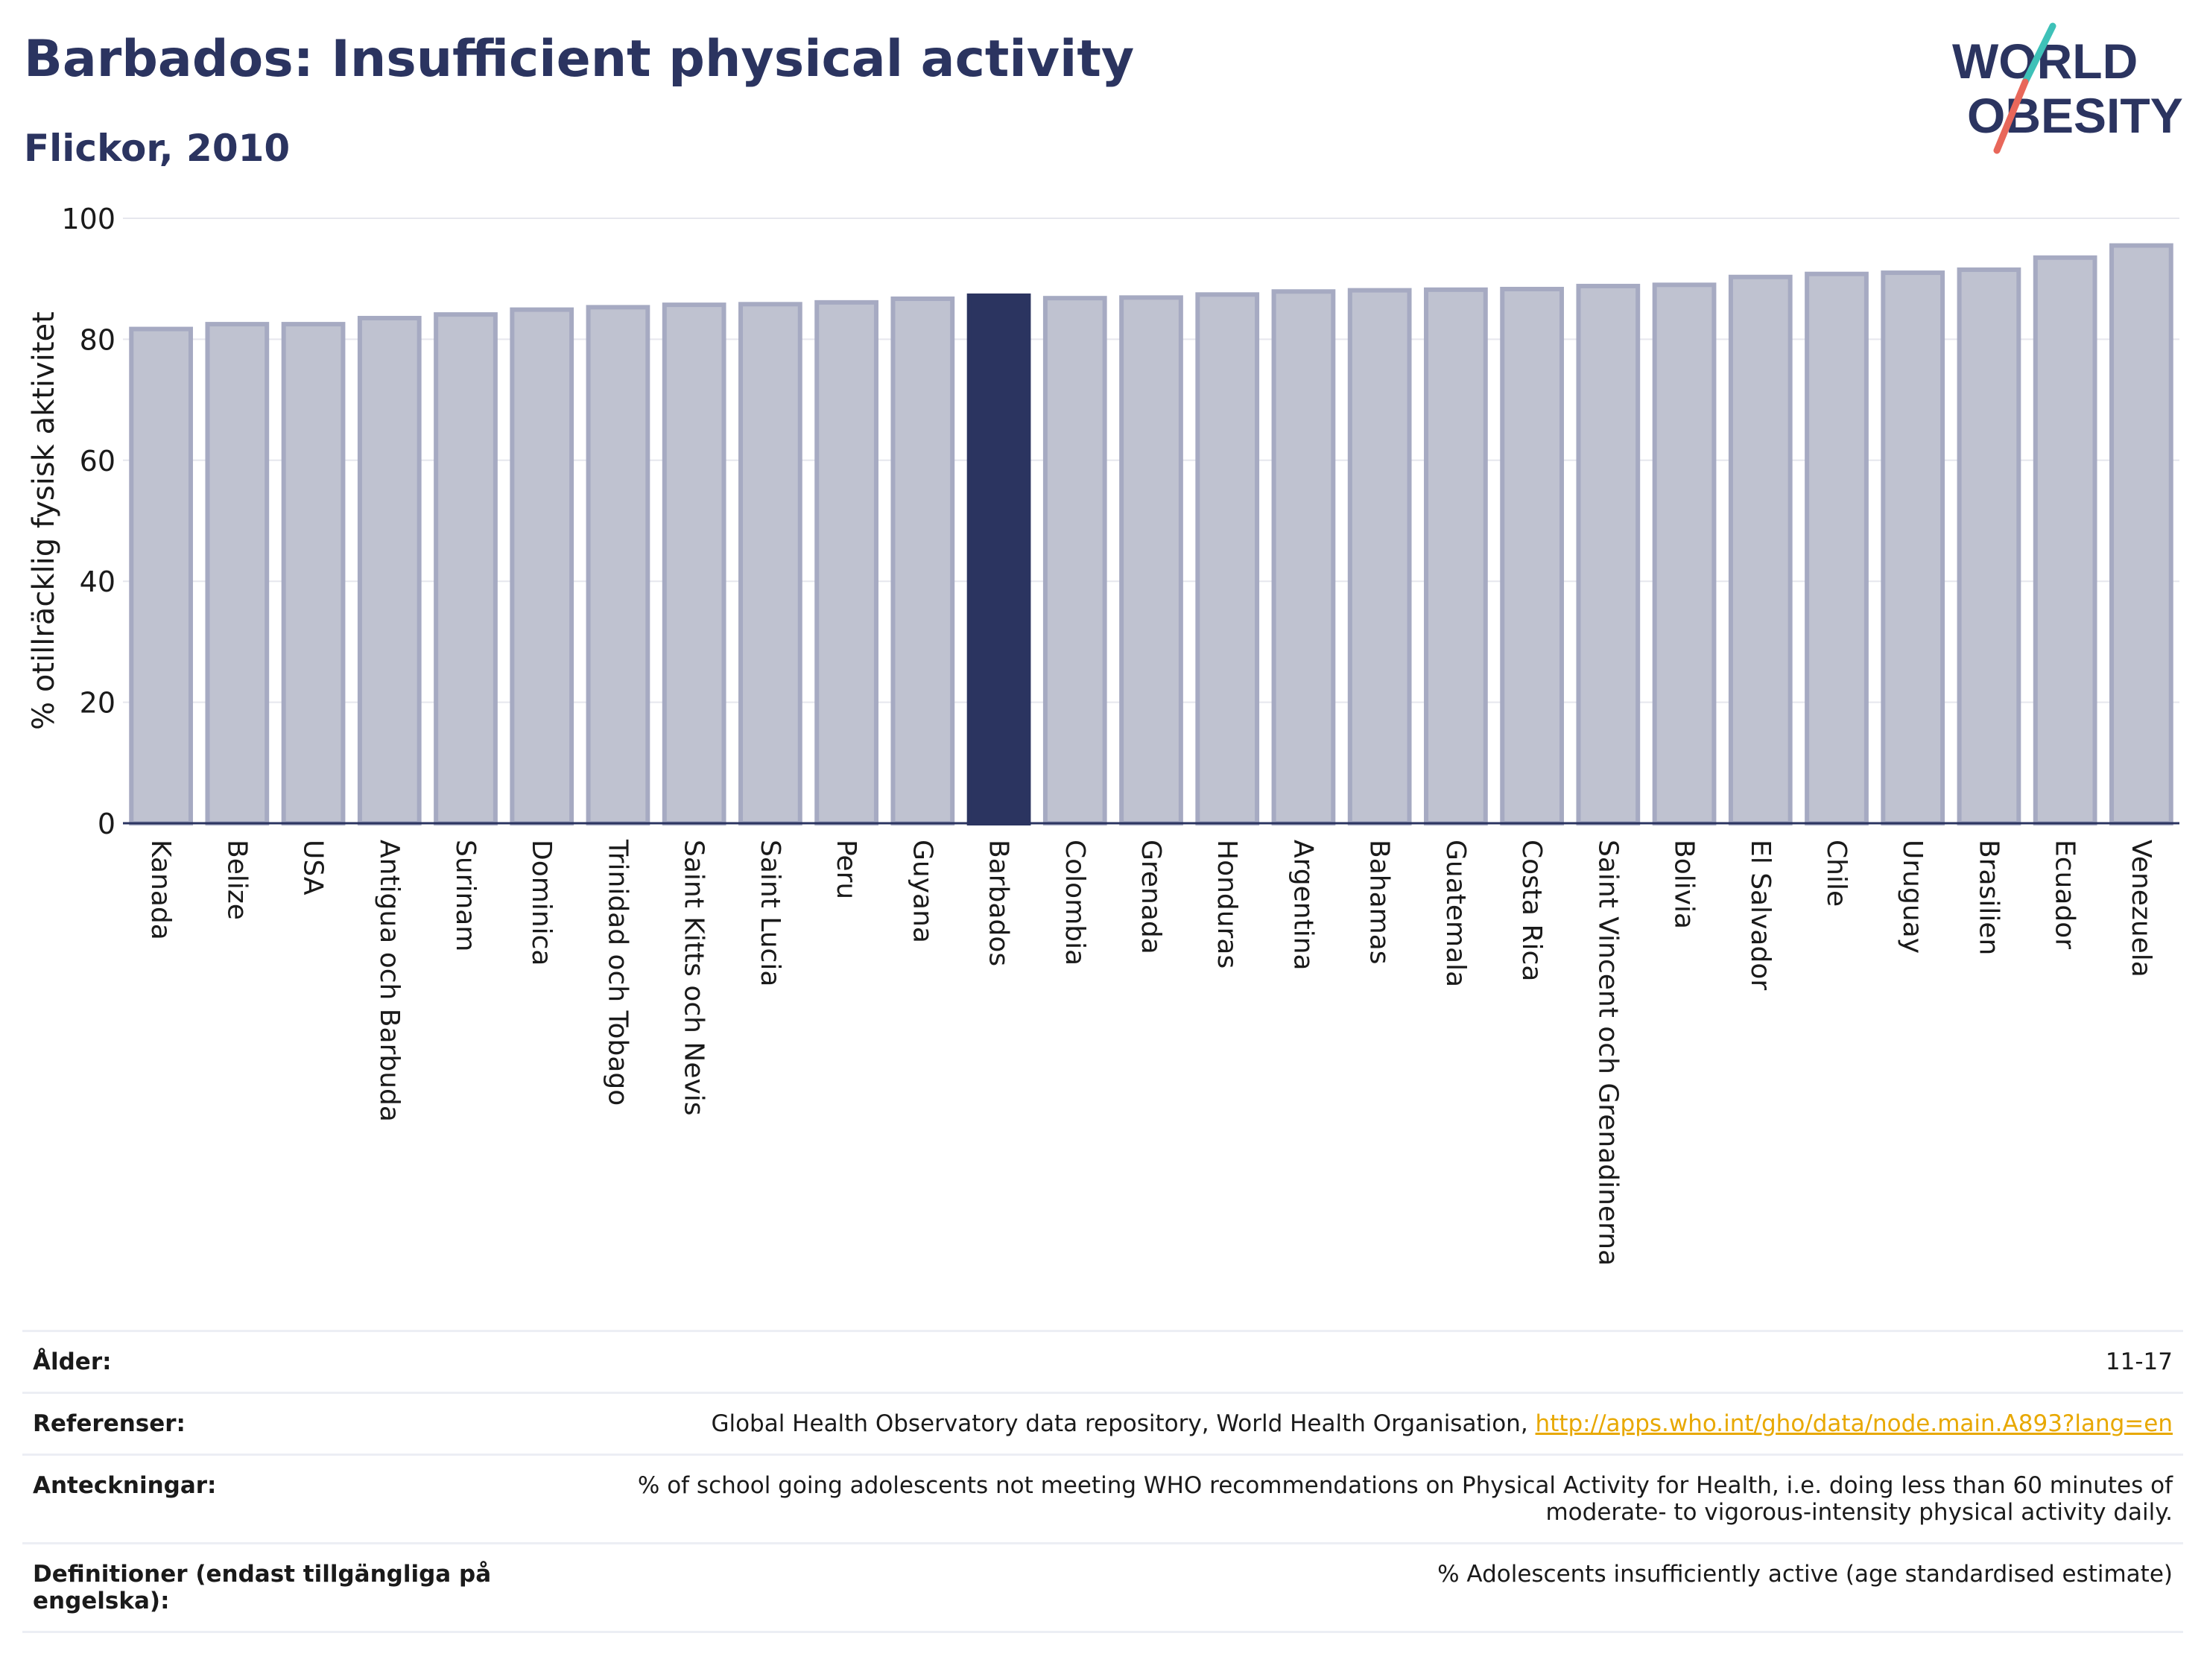 This screenshot has width=2204, height=1680. Describe the element at coordinates (88, 219) in the screenshot. I see `y-tick-label: 100` at that location.